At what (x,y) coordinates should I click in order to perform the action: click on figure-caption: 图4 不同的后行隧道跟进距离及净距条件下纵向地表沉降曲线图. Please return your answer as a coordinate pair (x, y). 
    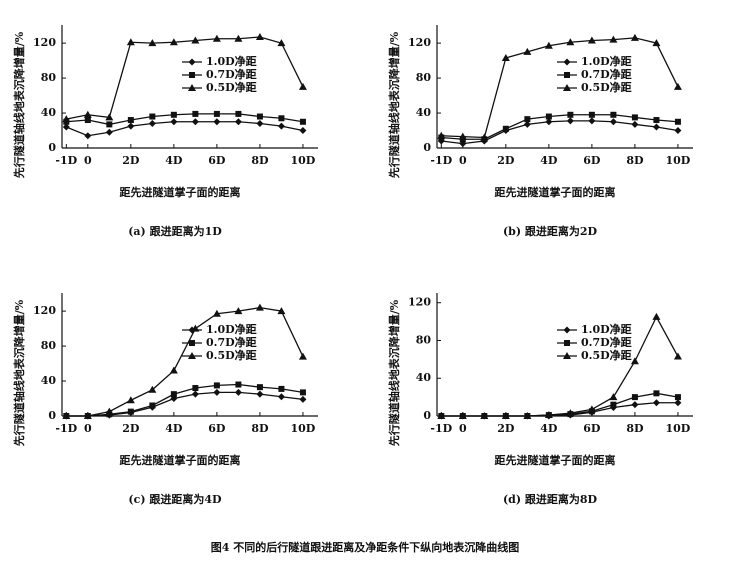
    Looking at the image, I should click on (365, 547).